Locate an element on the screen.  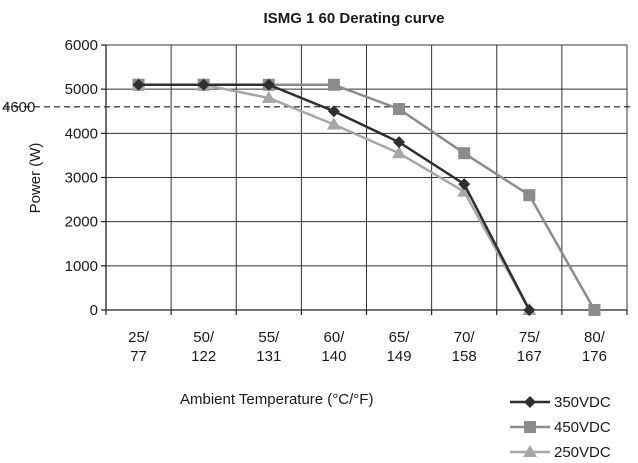
legend: 350VDC 450VDC 250VDC is located at coordinates (560, 427).